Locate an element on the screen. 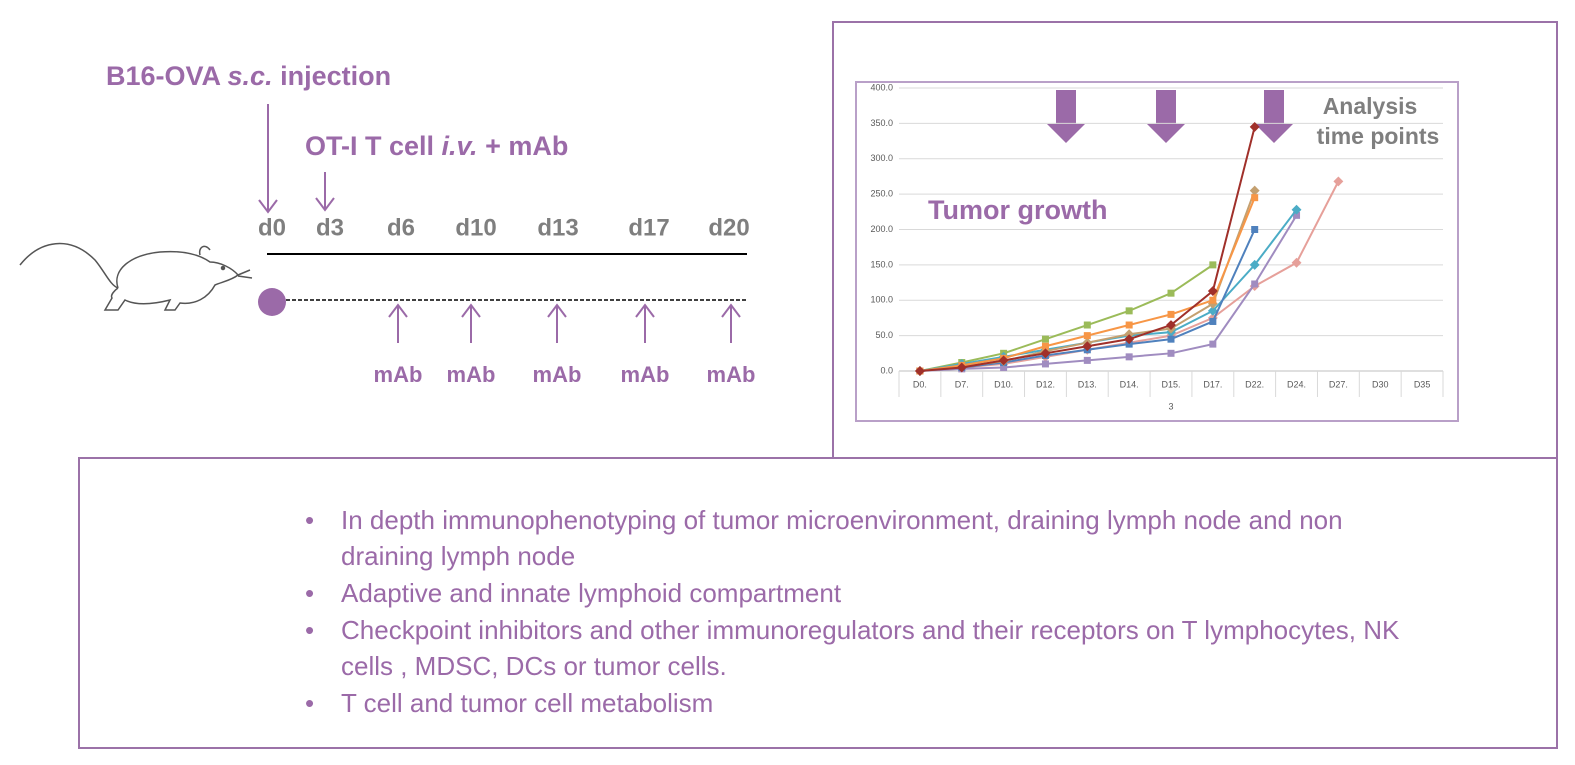  x-tick-label: D17. is located at coordinates (1212, 384).